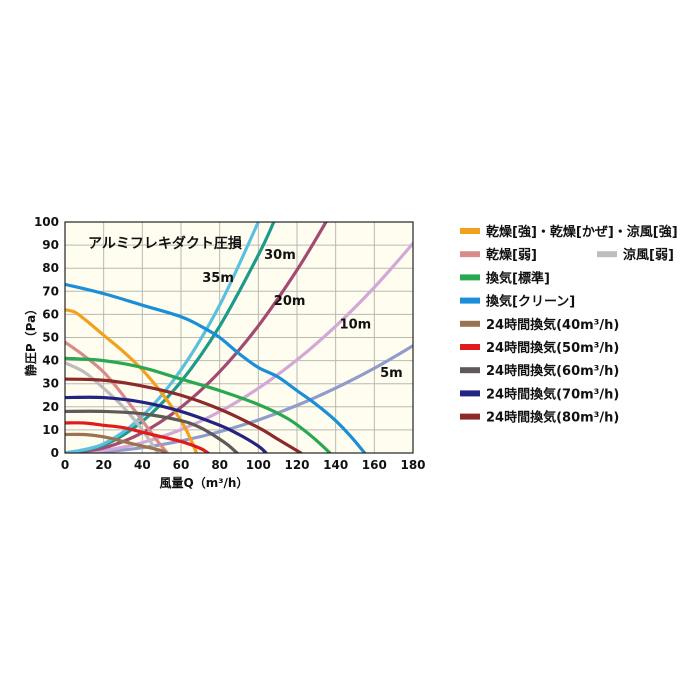 This screenshot has width=700, height=700. What do you see at coordinates (50, 361) in the screenshot?
I see `y-tick-label: 40` at bounding box center [50, 361].